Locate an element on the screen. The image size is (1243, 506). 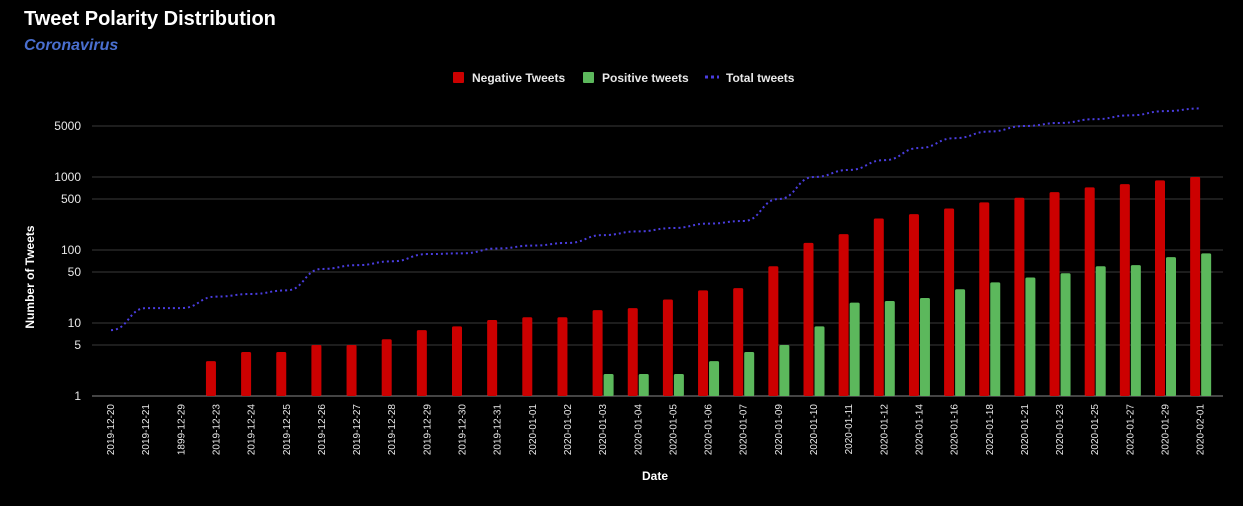
x-tick-label: 2019-12-31 is located at coordinates (498, 430).